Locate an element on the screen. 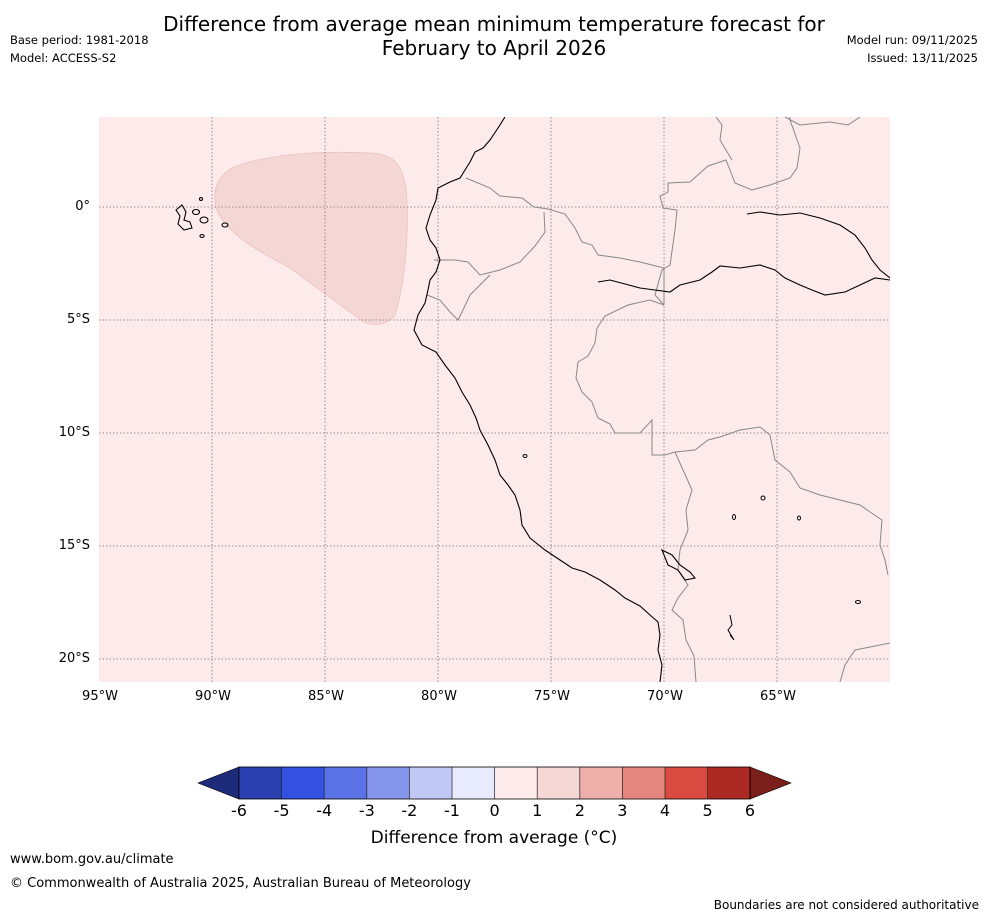 The width and height of the screenshot is (988, 919). issued-date: Issued: 13/11/2025 is located at coordinates (922, 58).